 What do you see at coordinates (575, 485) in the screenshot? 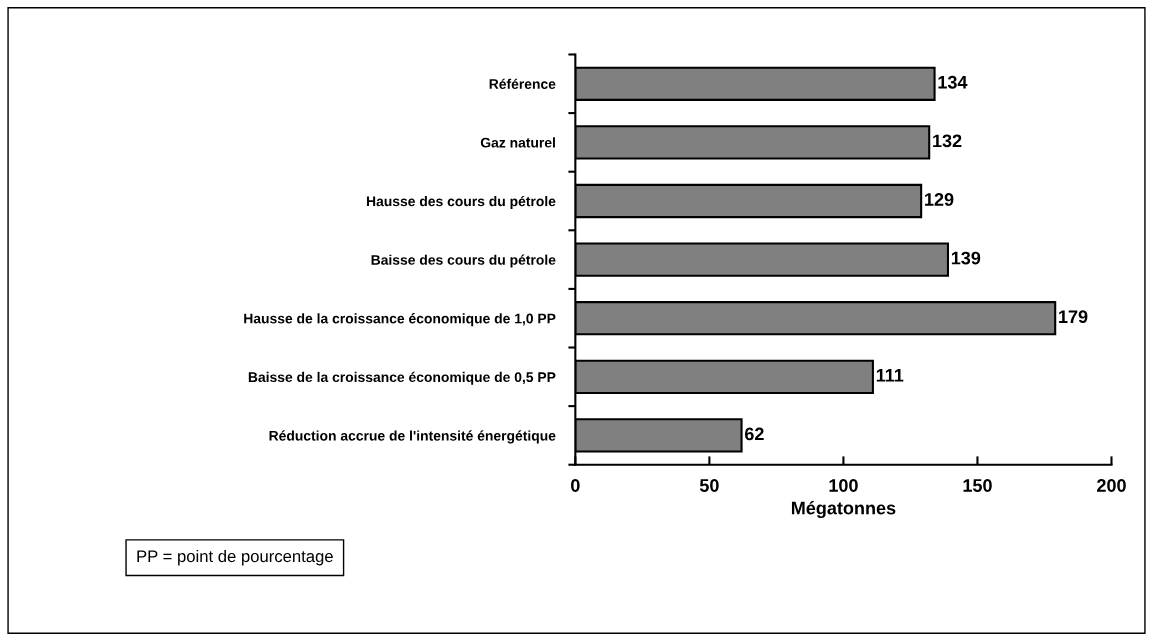
I see `x-tick-label: 0` at bounding box center [575, 485].